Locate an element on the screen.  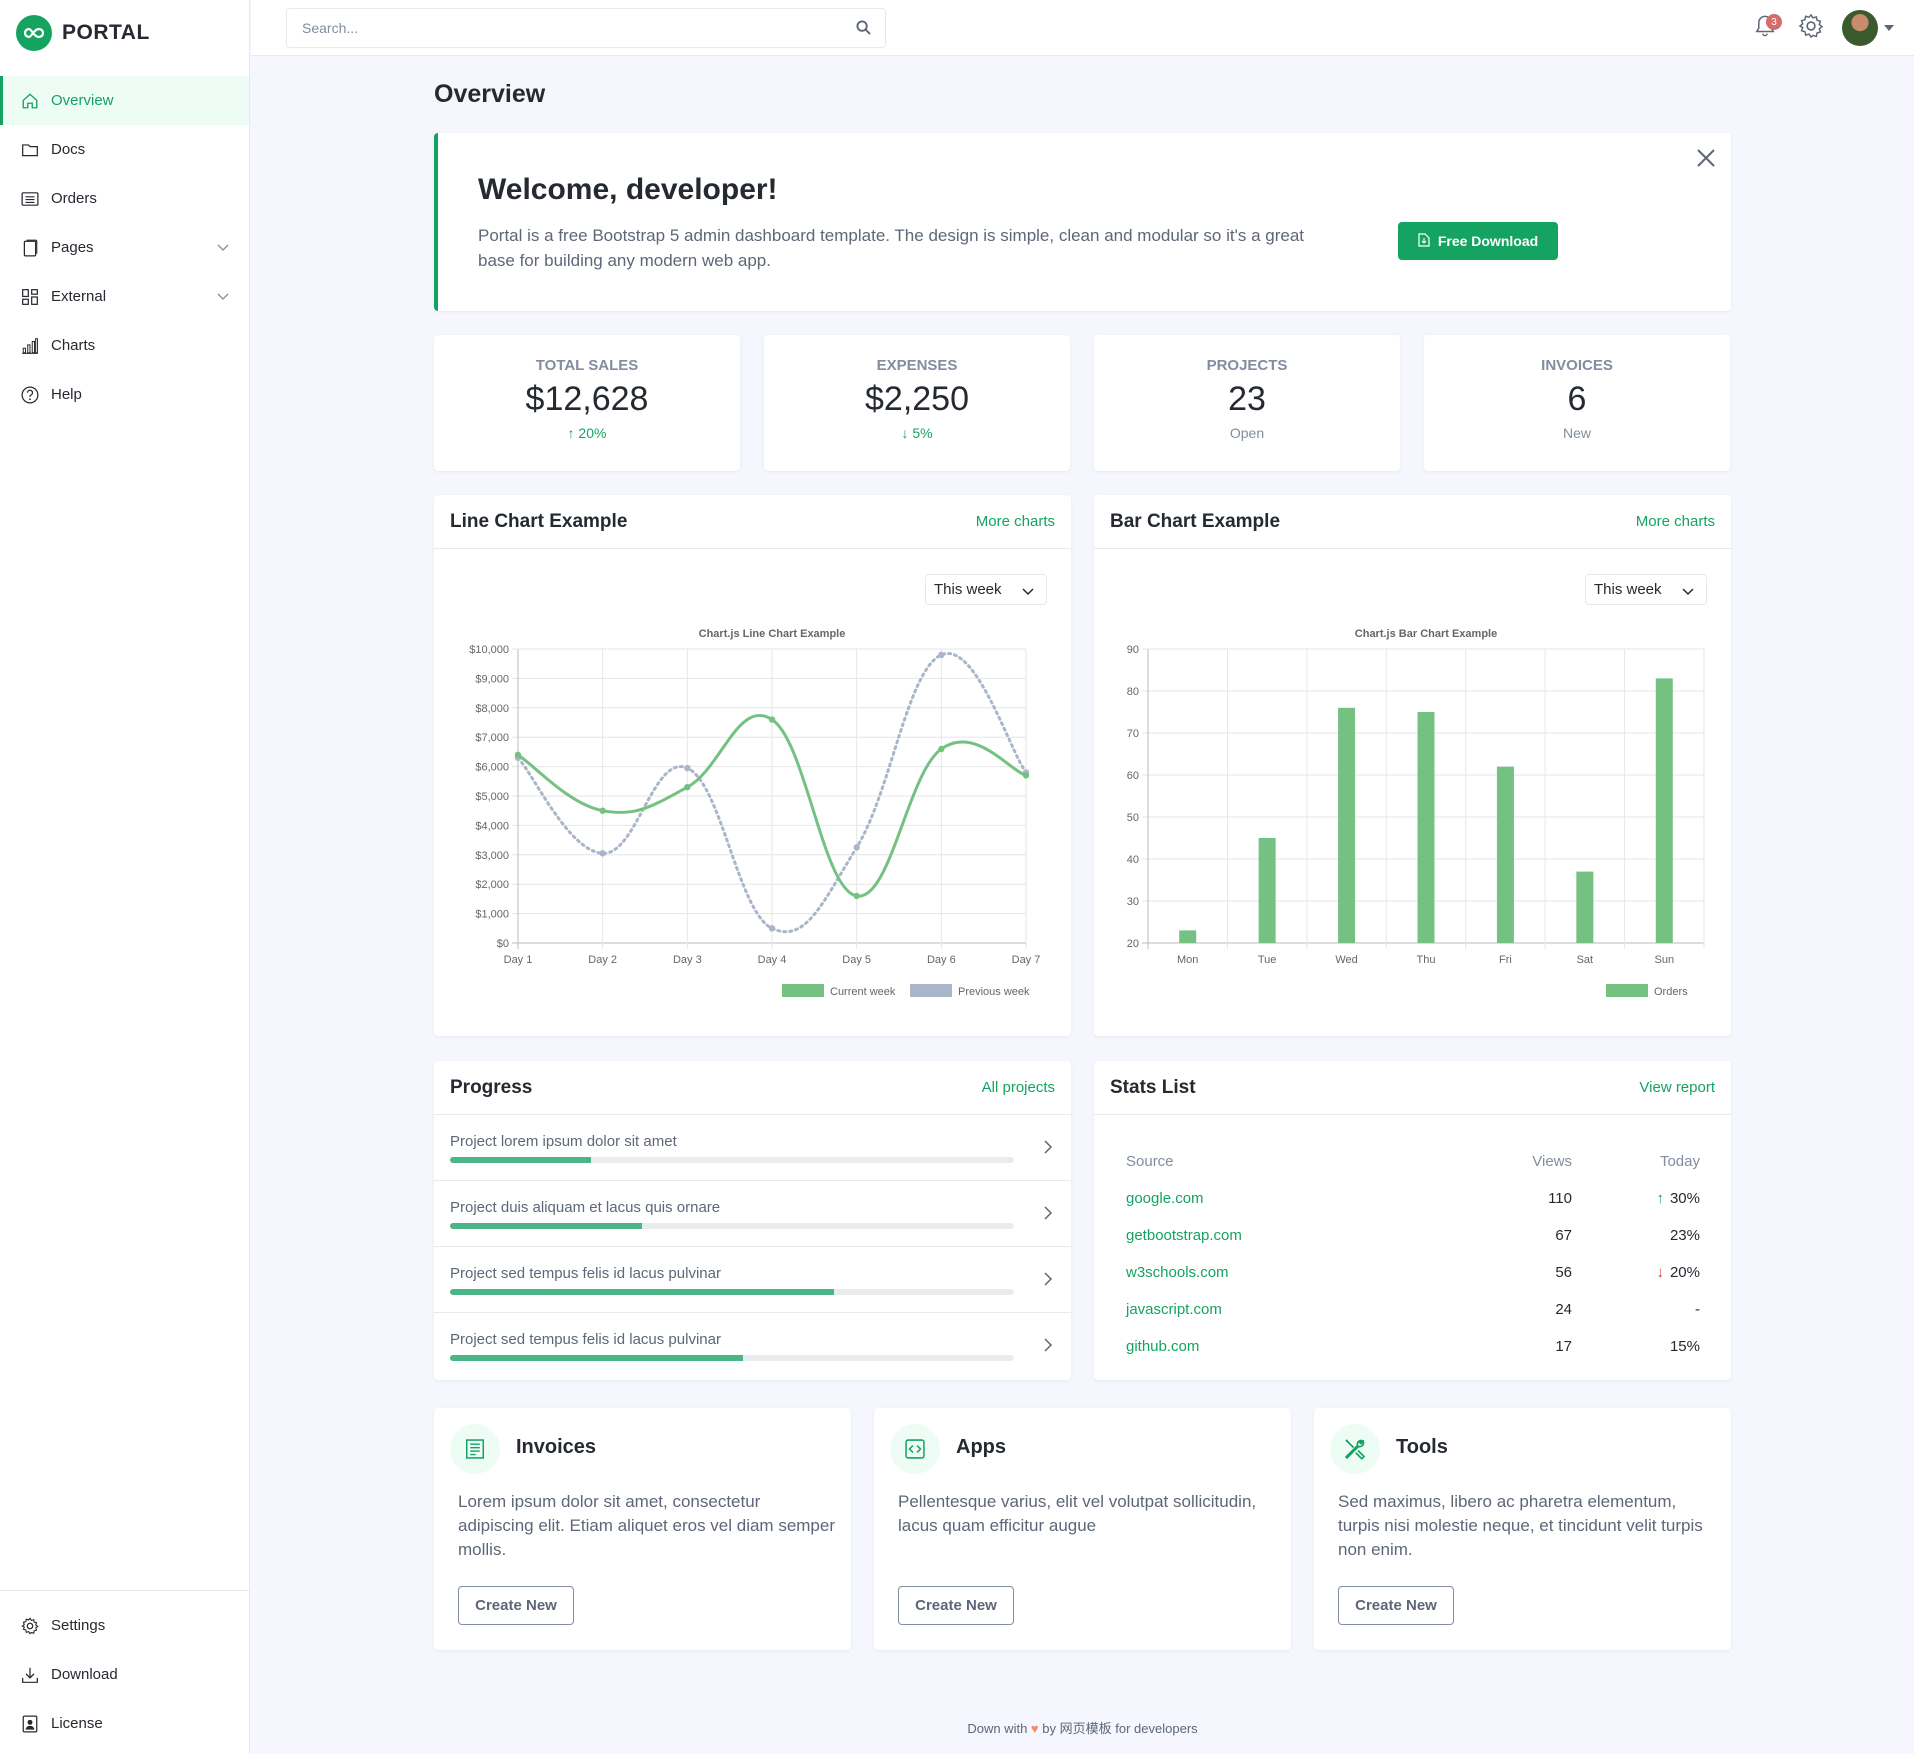
y-tick-label: $0 is located at coordinates (503, 944).